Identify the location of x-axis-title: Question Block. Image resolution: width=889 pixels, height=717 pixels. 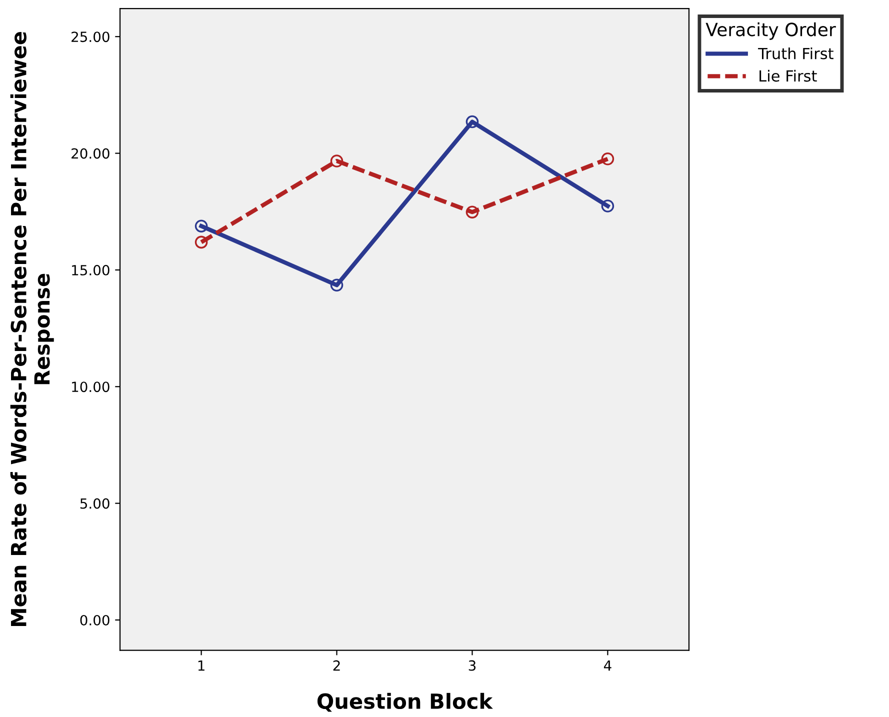
(405, 702).